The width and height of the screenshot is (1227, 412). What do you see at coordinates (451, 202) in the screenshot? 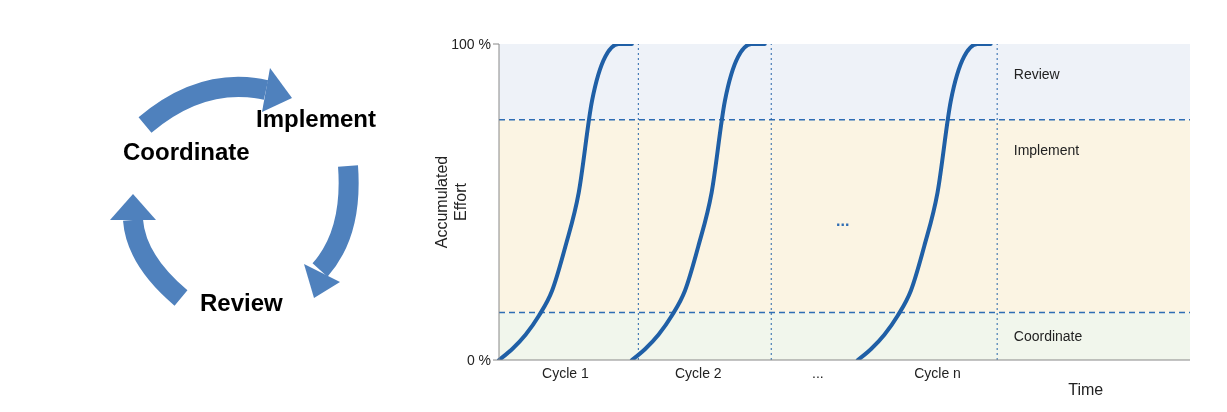
I see `y-axis-title: Accumulated Effort` at bounding box center [451, 202].